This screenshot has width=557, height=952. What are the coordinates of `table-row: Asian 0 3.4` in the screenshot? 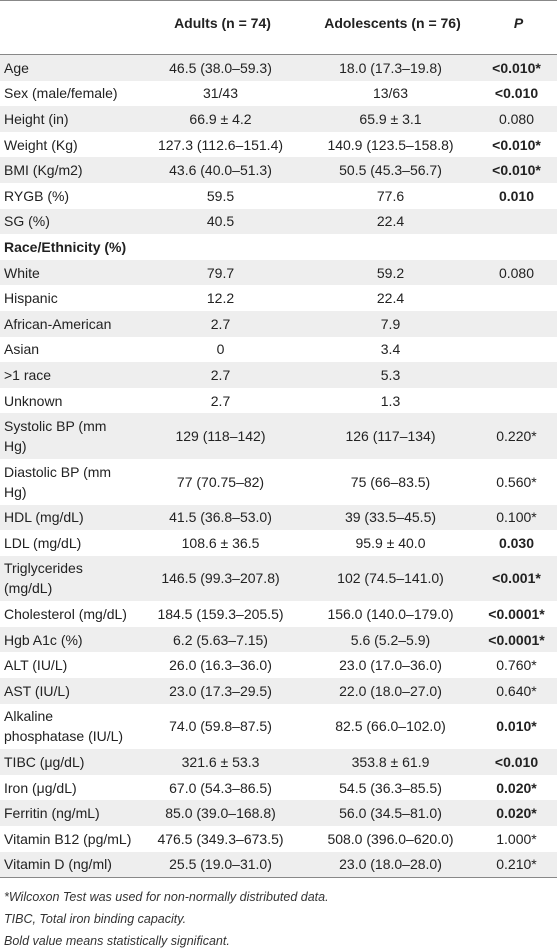 It's located at (278, 350).